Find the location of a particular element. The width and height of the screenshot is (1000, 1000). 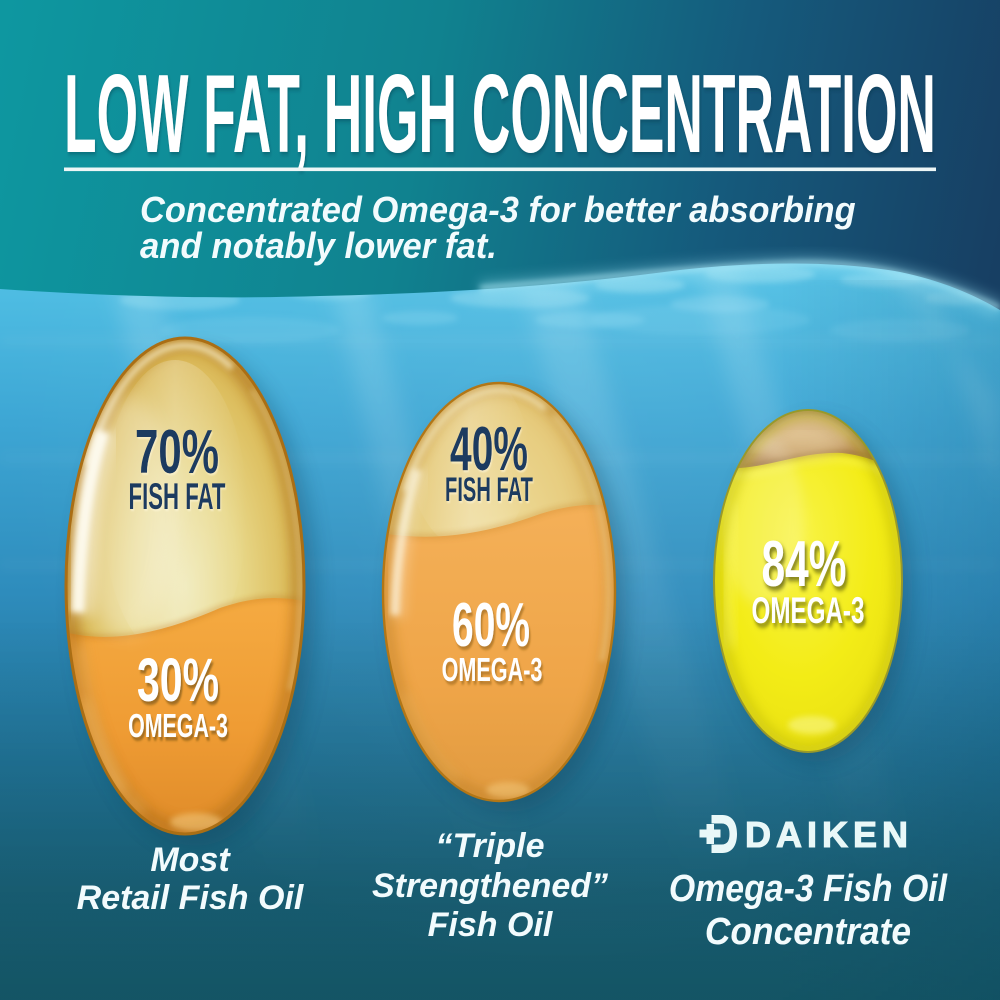

svg-text: 60% is located at coordinates (491, 624).